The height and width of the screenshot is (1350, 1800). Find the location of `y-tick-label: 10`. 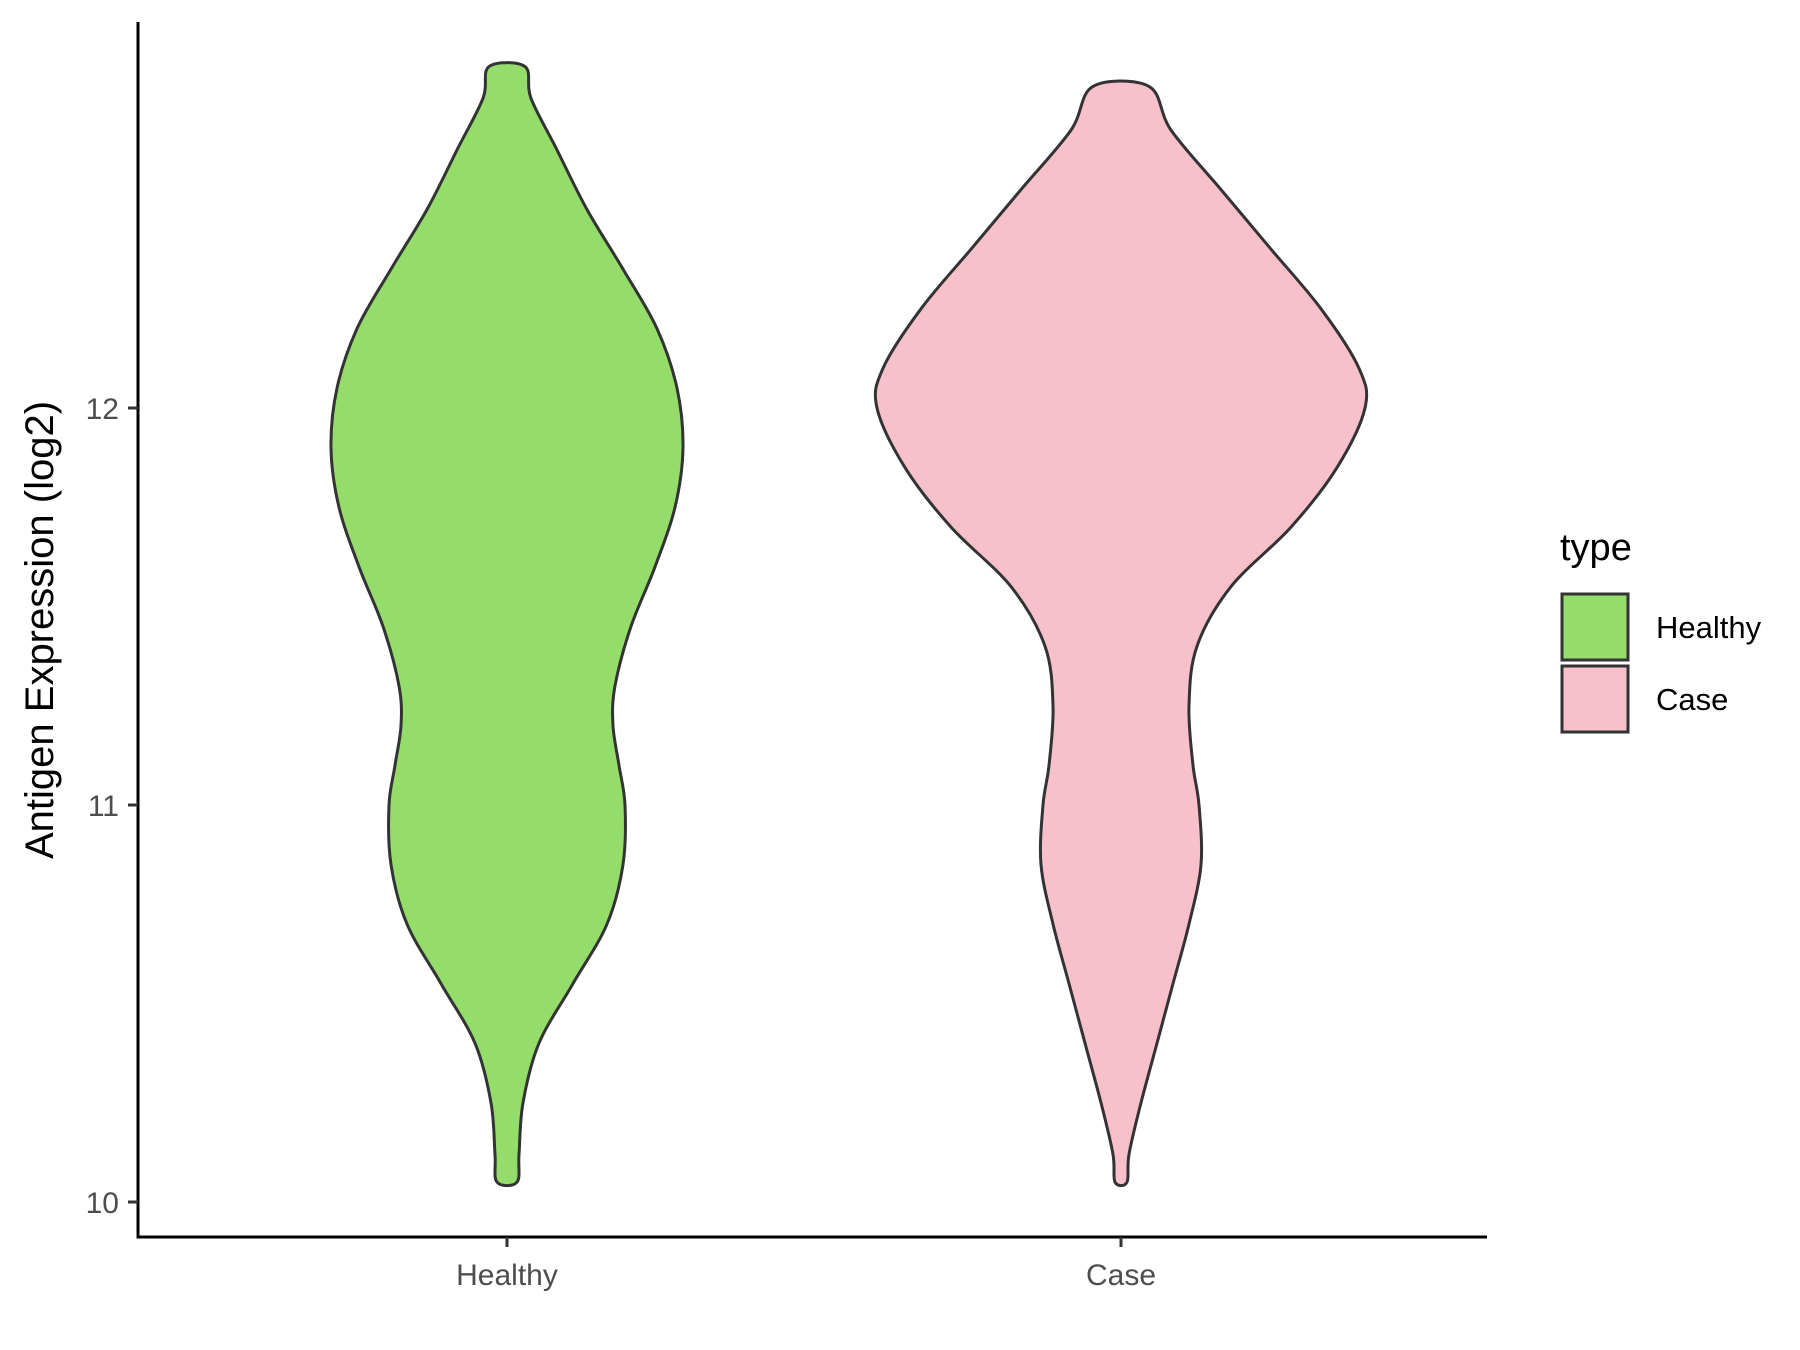

y-tick-label: 10 is located at coordinates (102, 1203).